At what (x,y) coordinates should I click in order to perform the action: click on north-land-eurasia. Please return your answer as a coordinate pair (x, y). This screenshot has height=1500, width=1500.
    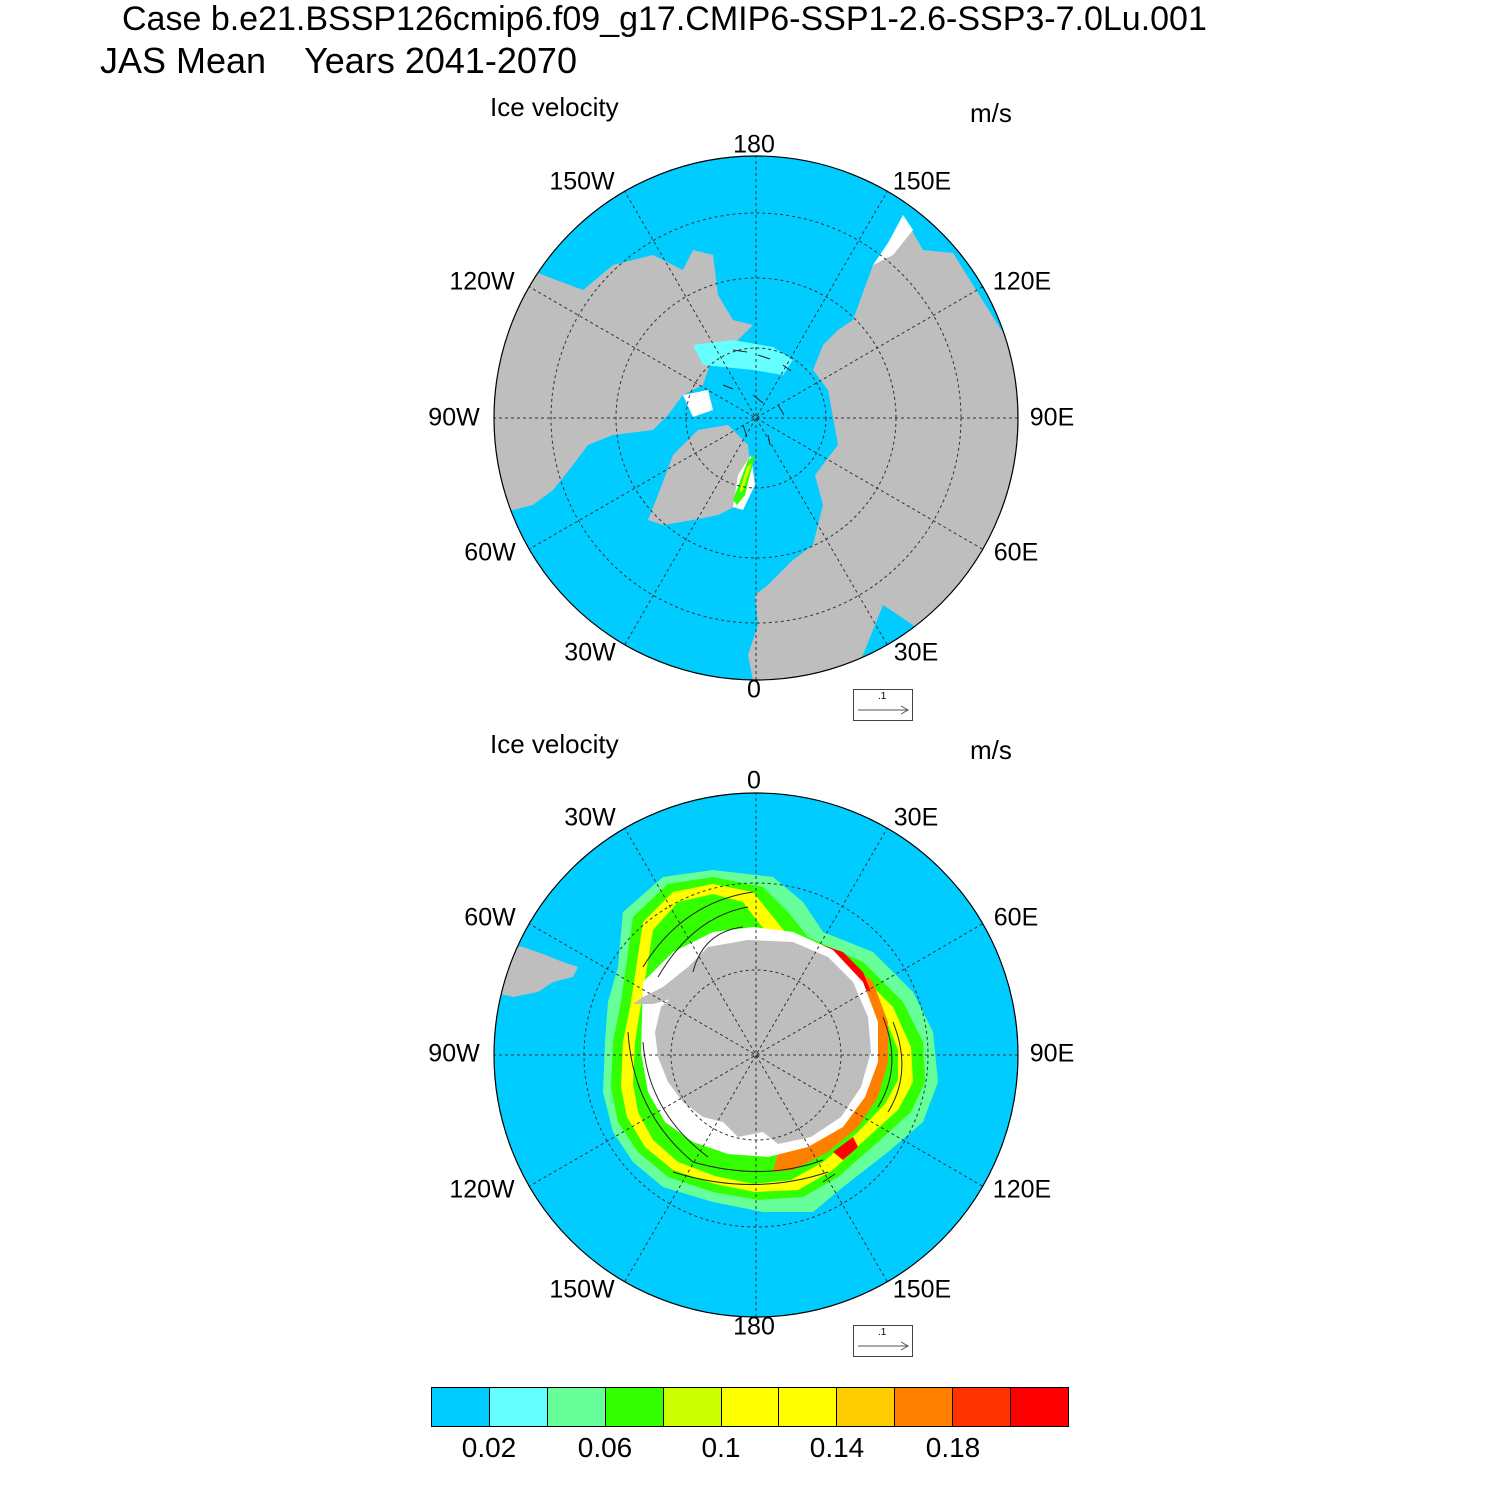
    Looking at the image, I should click on (883, 447).